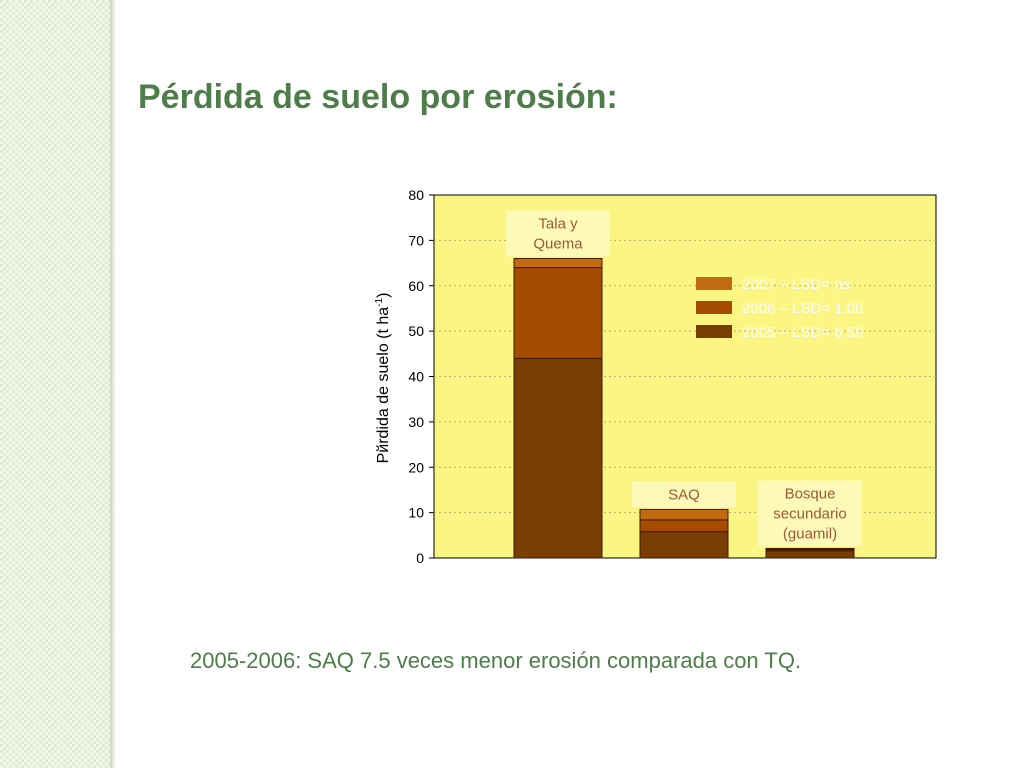  I want to click on category-label-line: secundario, so click(809, 513).